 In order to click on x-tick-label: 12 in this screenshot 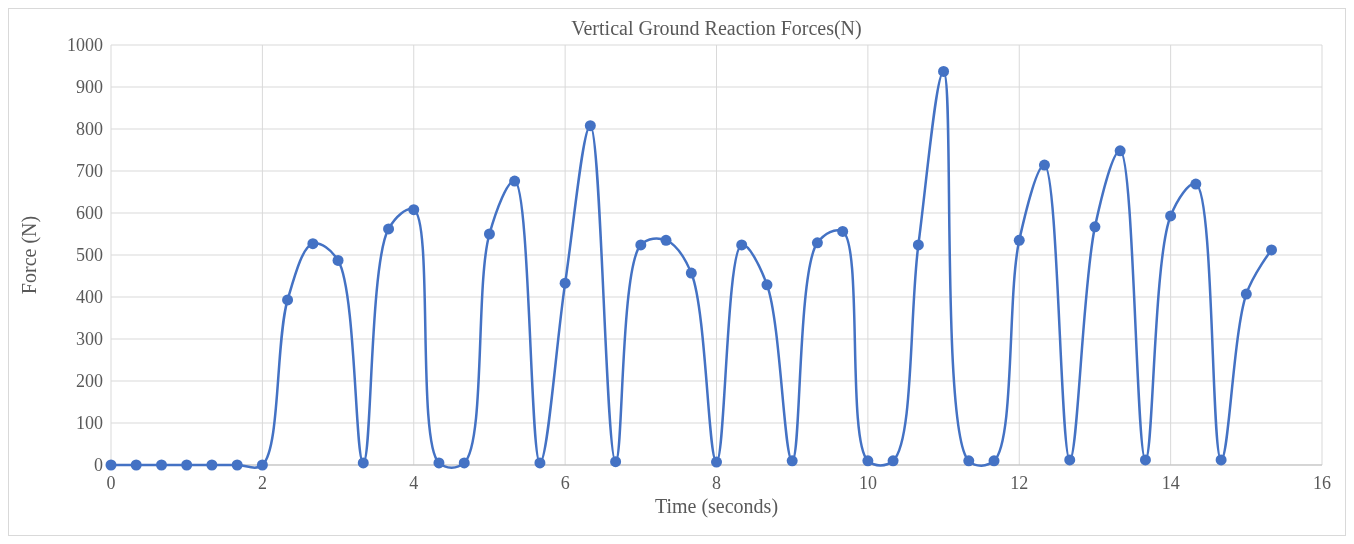, I will do `click(1019, 483)`.